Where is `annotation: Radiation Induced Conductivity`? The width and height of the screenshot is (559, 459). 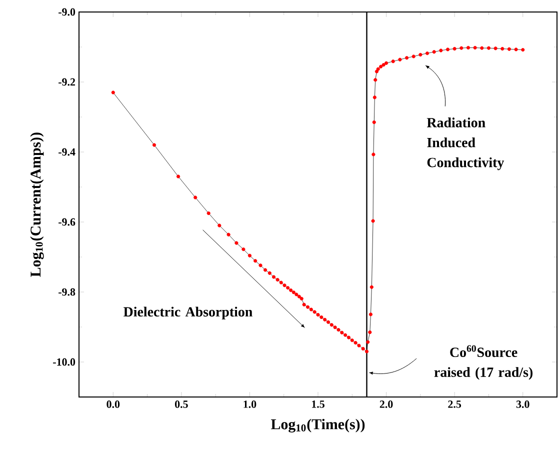
annotation: Radiation Induced Conductivity is located at coordinates (465, 144).